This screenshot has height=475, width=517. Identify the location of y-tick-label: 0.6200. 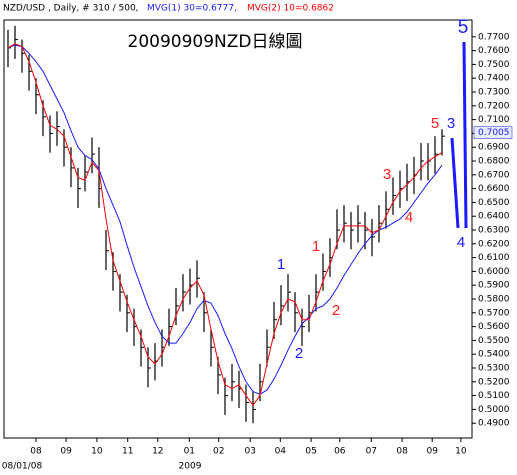
(494, 244).